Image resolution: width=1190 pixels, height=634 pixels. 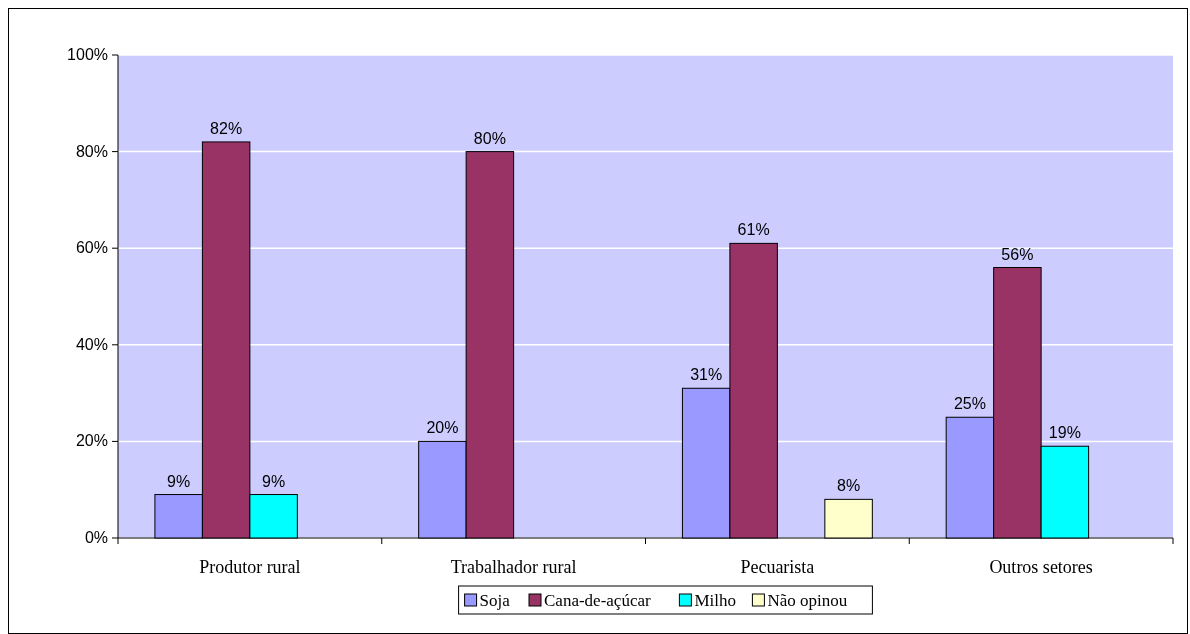 What do you see at coordinates (87, 54) in the screenshot?
I see `y-tick-label: 100%` at bounding box center [87, 54].